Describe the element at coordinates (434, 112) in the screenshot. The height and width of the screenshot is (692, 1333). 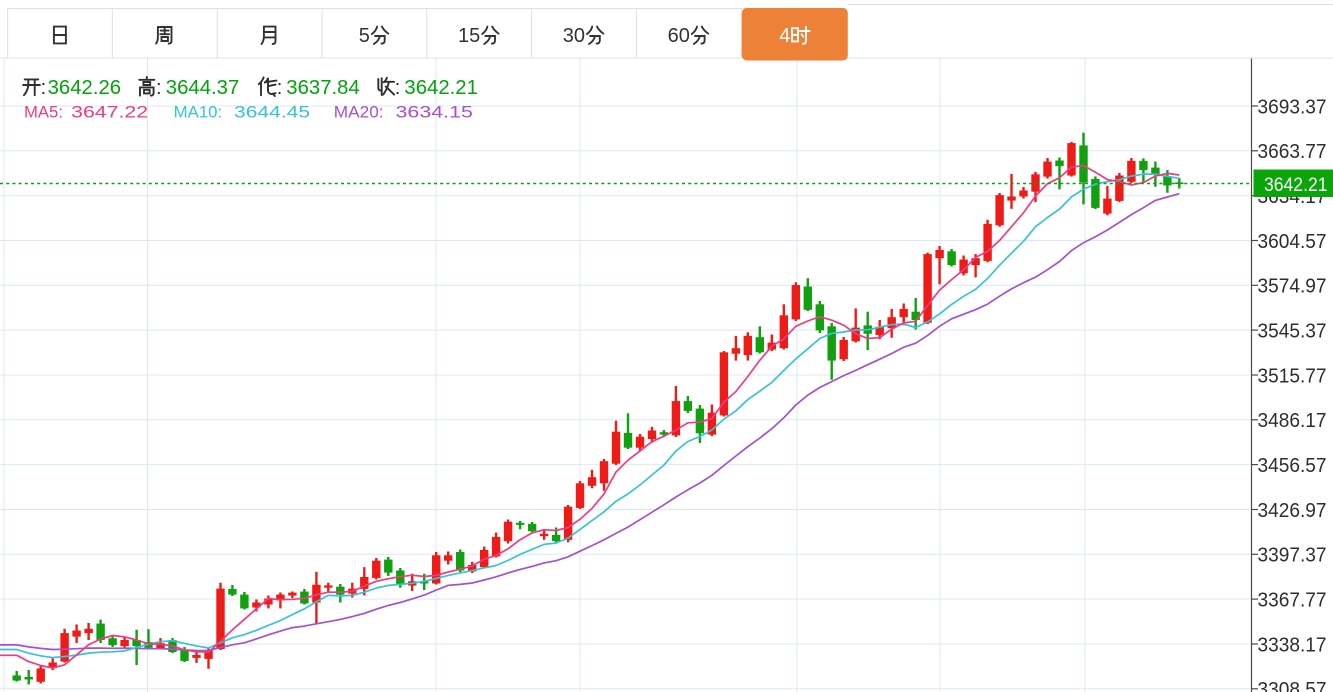
I see `svg-text: 3634.15` at that location.